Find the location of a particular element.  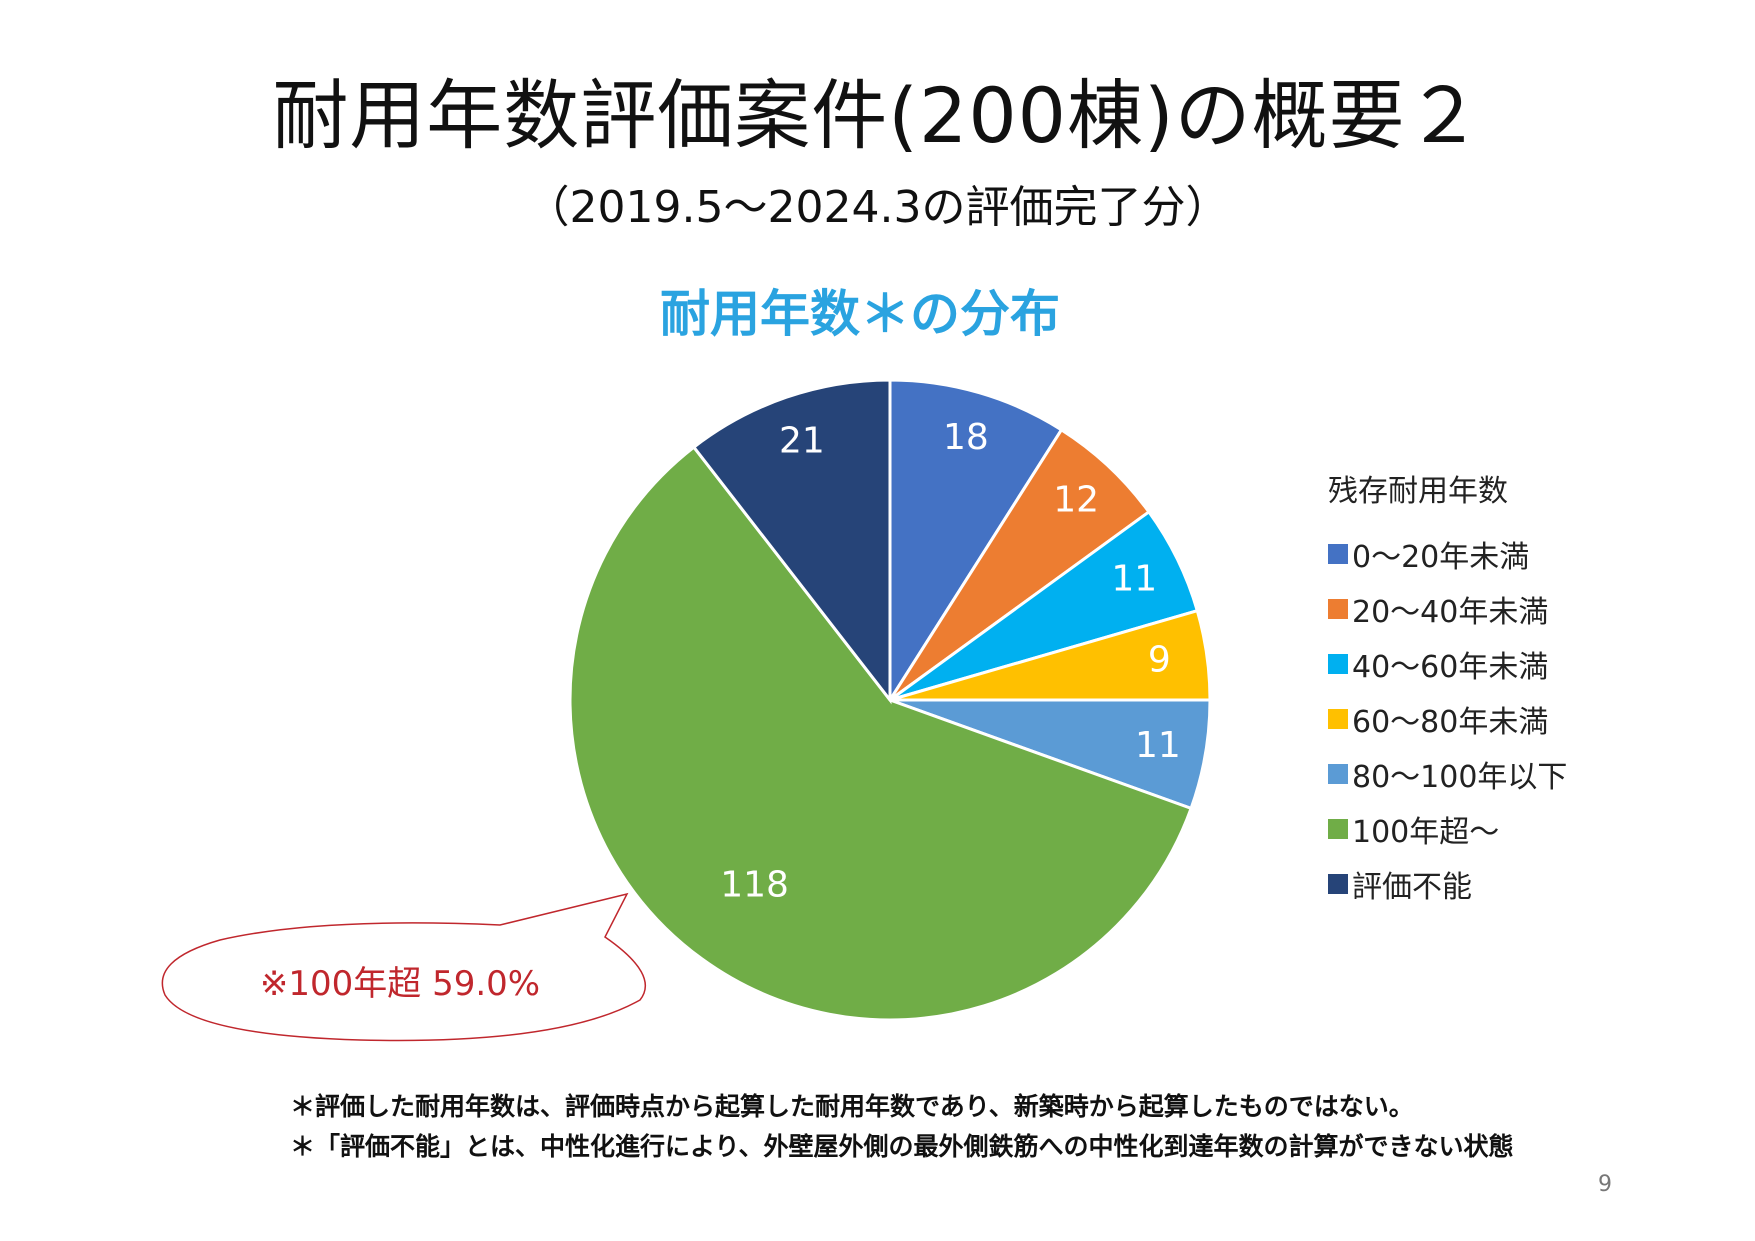

page-title: 耐用年数評価案件(200棟)の概要２ is located at coordinates (877, 115).